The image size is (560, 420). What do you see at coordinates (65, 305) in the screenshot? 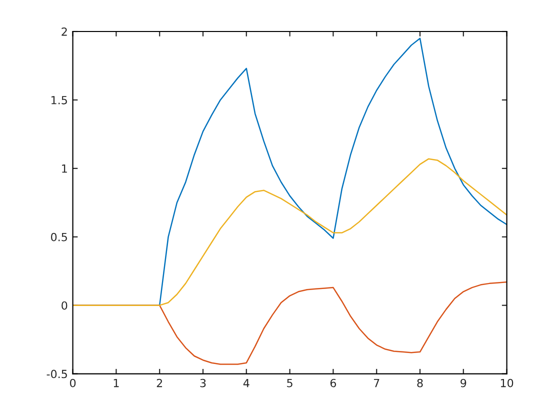
I see `y-tick-label: 0` at bounding box center [65, 305].